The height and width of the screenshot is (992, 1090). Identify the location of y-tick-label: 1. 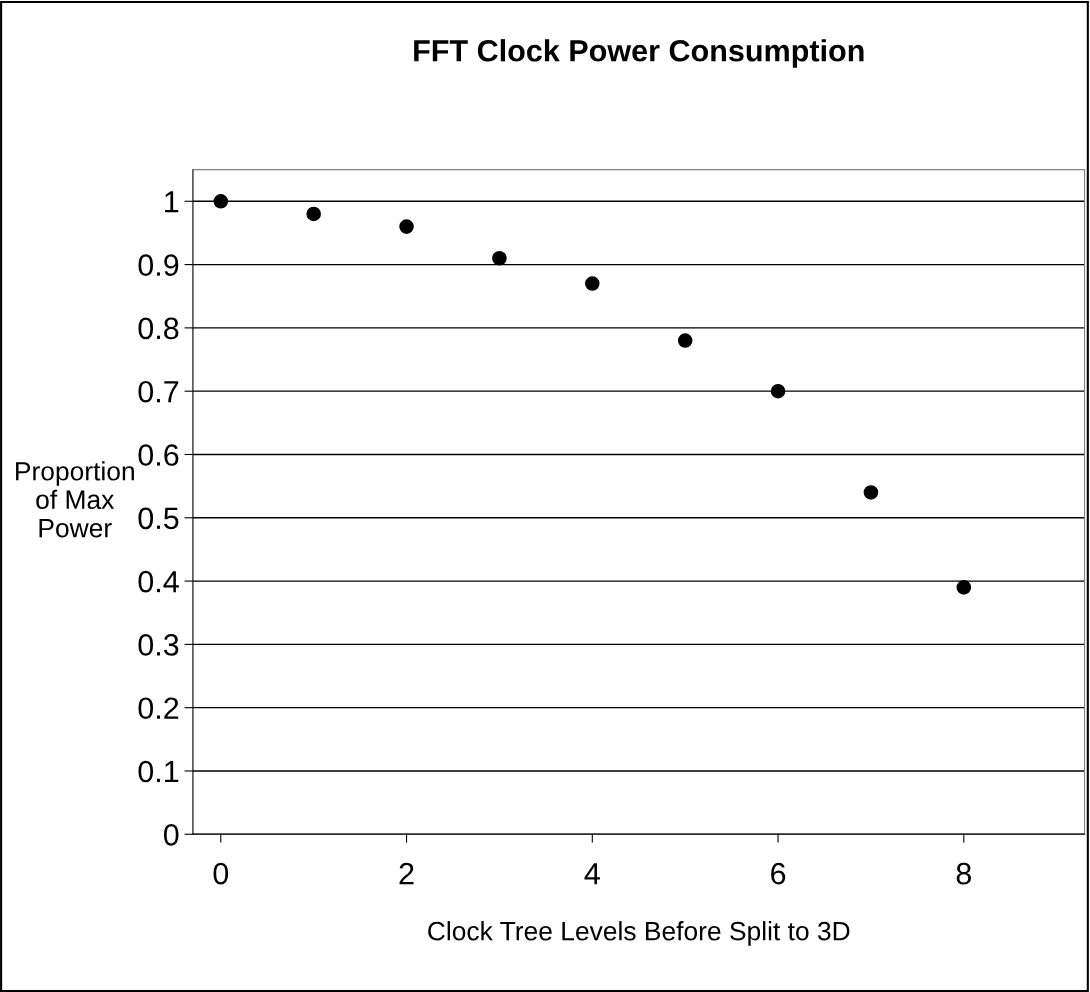
(172, 202).